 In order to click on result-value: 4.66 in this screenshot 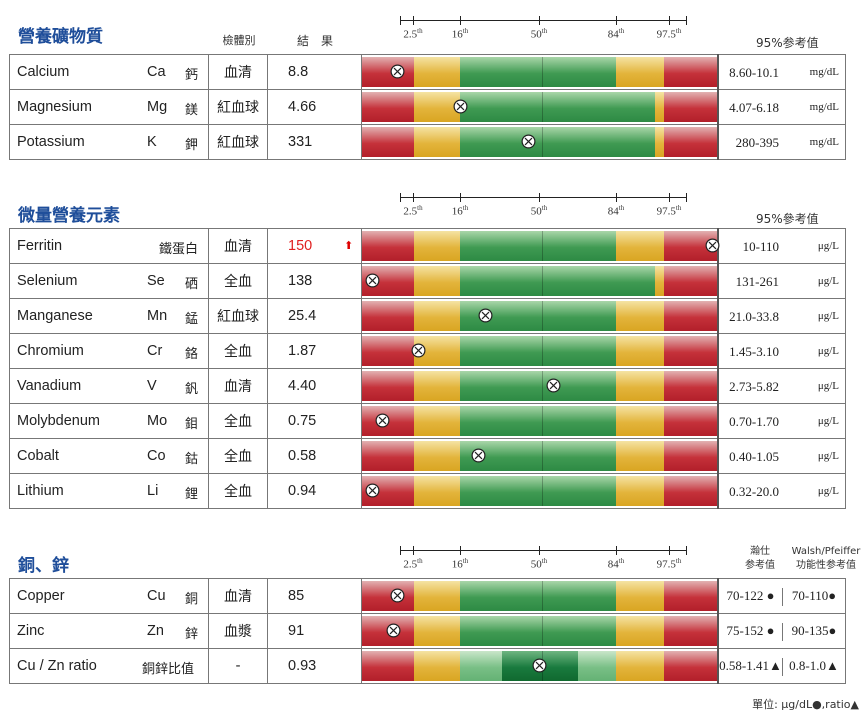, I will do `click(302, 107)`.